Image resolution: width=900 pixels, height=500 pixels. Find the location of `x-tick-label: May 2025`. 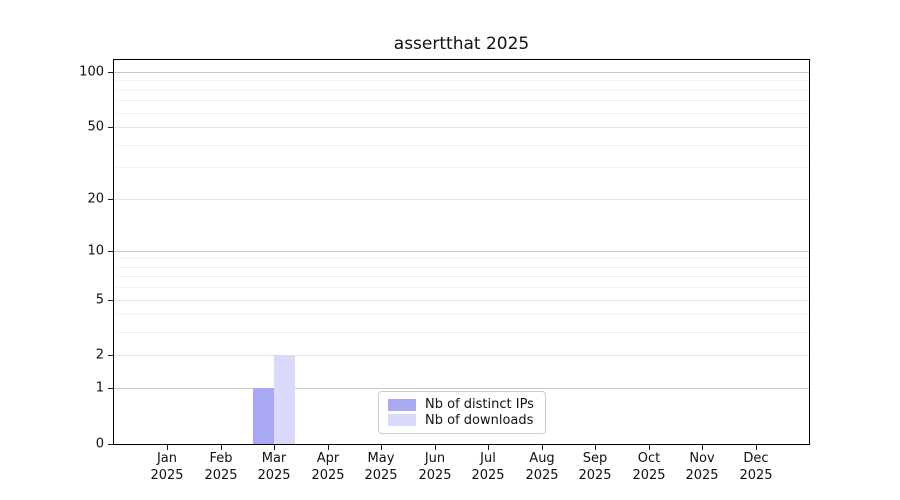

x-tick-label: May 2025 is located at coordinates (381, 467).